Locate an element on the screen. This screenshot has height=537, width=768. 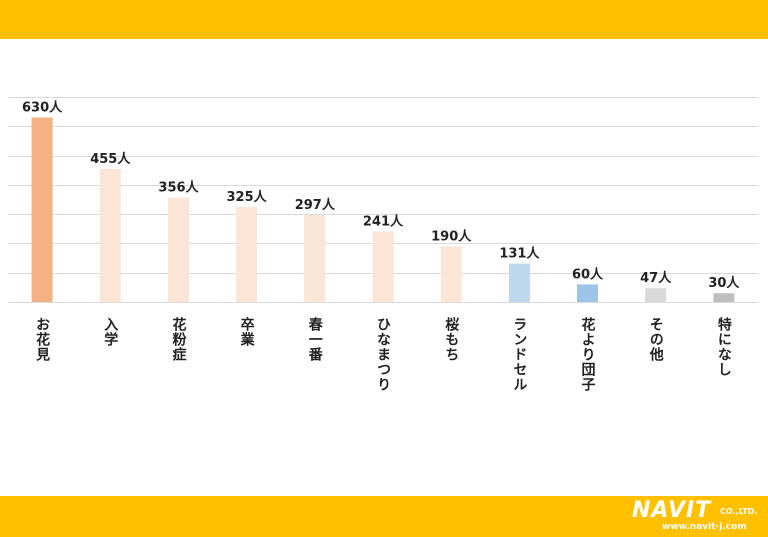
value-label: 131人 is located at coordinates (519, 254).